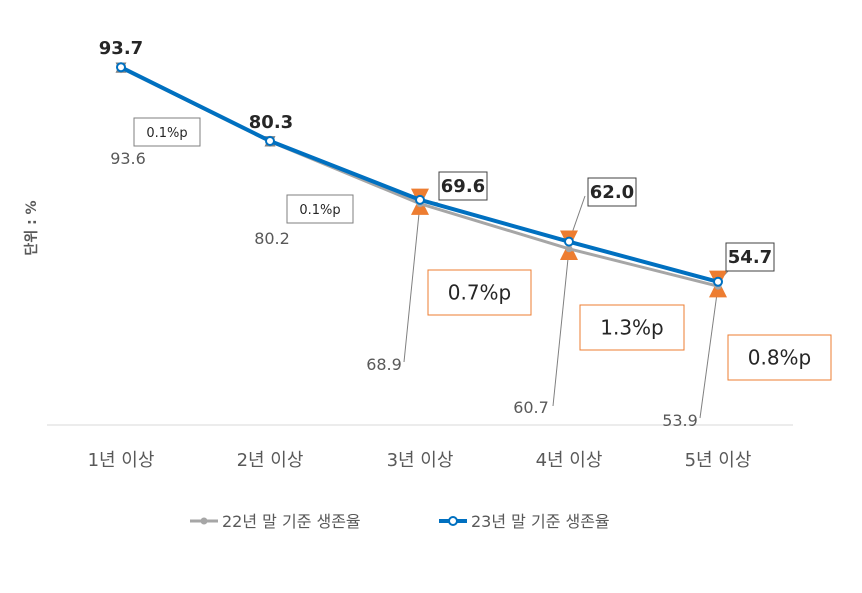 This screenshot has height=593, width=862. I want to click on data-label-23: 80.3, so click(271, 122).